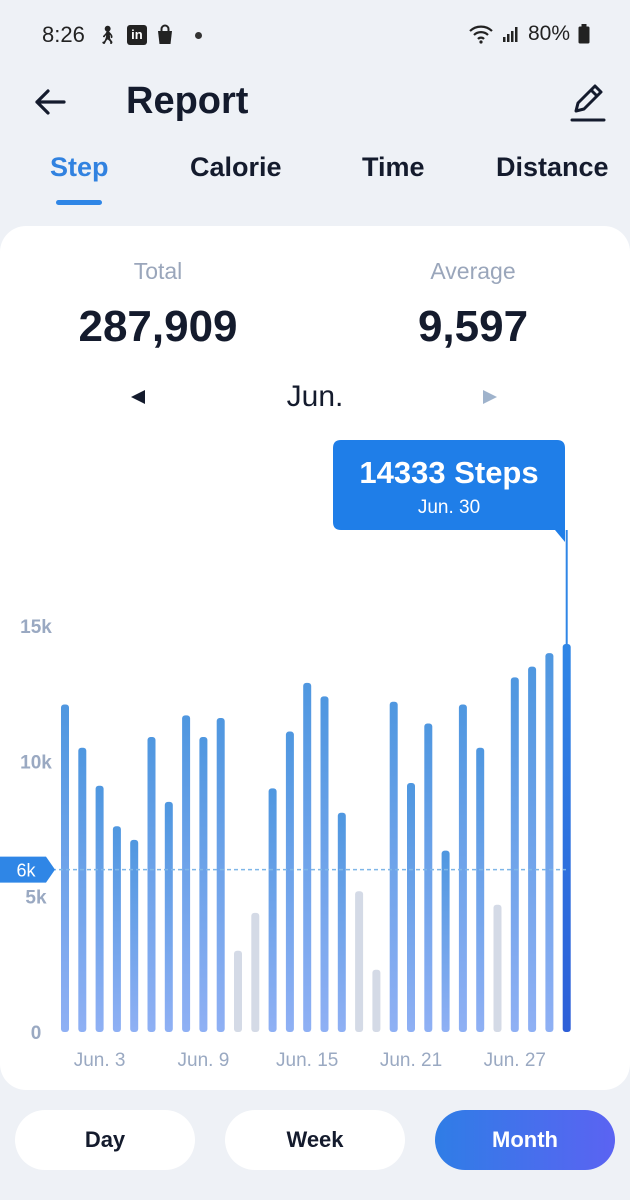 Image resolution: width=630 pixels, height=1200 pixels. Describe the element at coordinates (107, 35) in the screenshot. I see `walk-icon: 🚶︎` at that location.